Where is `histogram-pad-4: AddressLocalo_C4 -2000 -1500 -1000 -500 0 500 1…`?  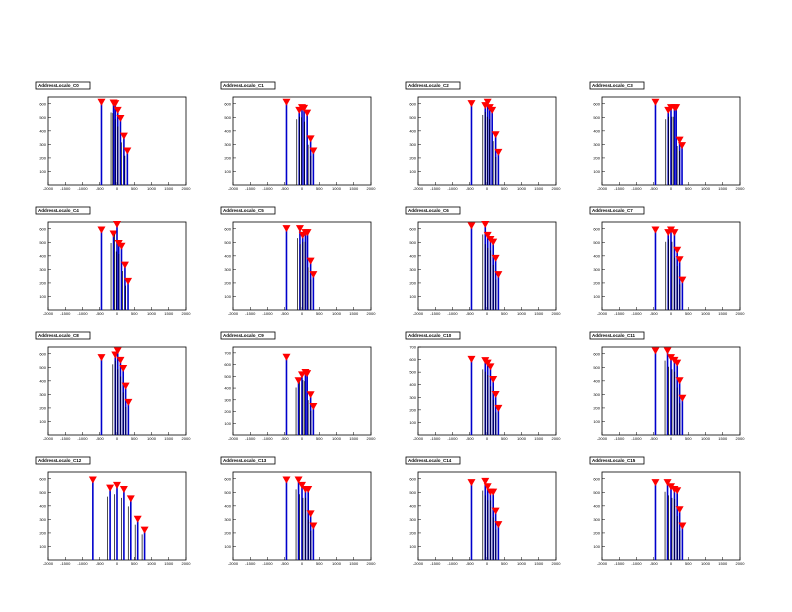 histogram-pad-4: AddressLocalo_C4 -2000 -1500 -1000 -500 0 500 1… is located at coordinates (113, 261).